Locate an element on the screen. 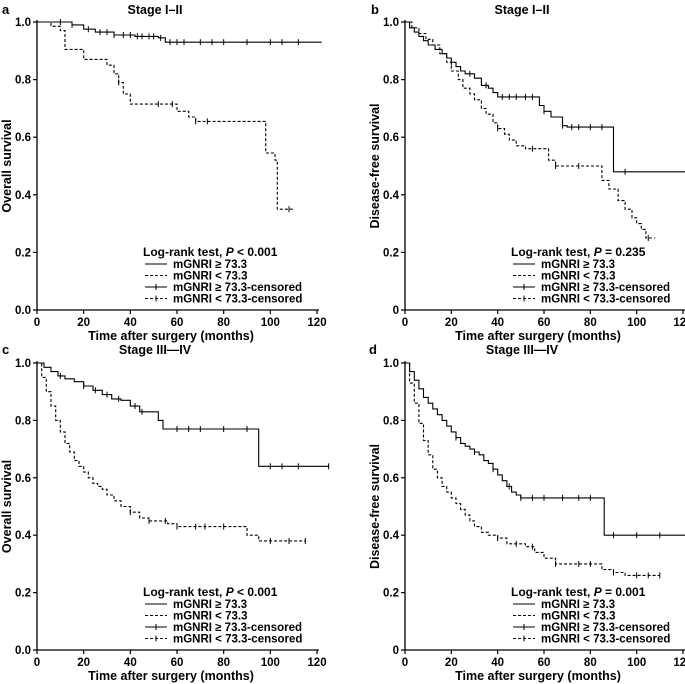  panel-letter: a is located at coordinates (6, 9).